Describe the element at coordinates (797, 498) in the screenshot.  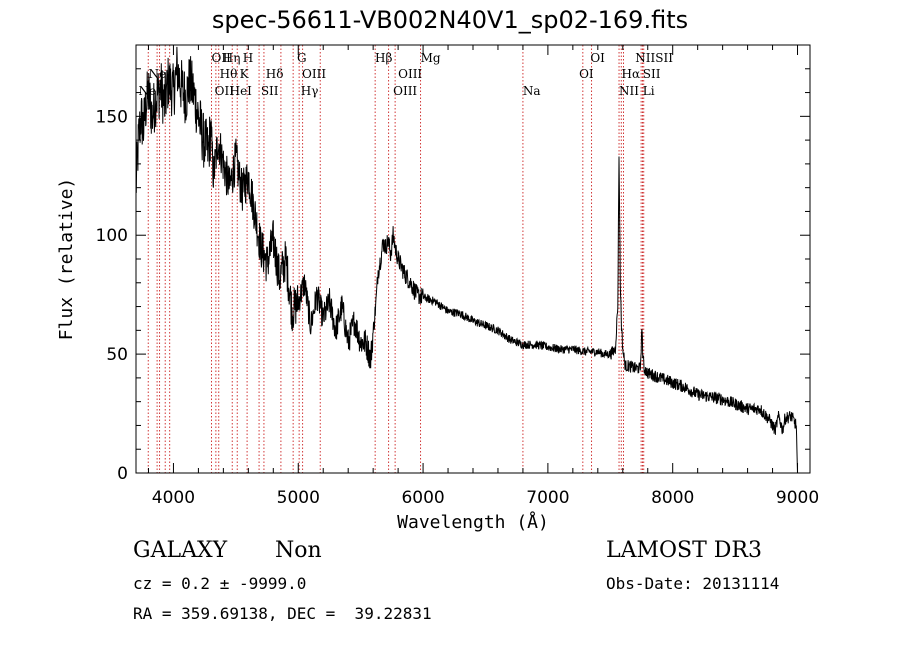
I see `x-tick-label: 9000` at that location.